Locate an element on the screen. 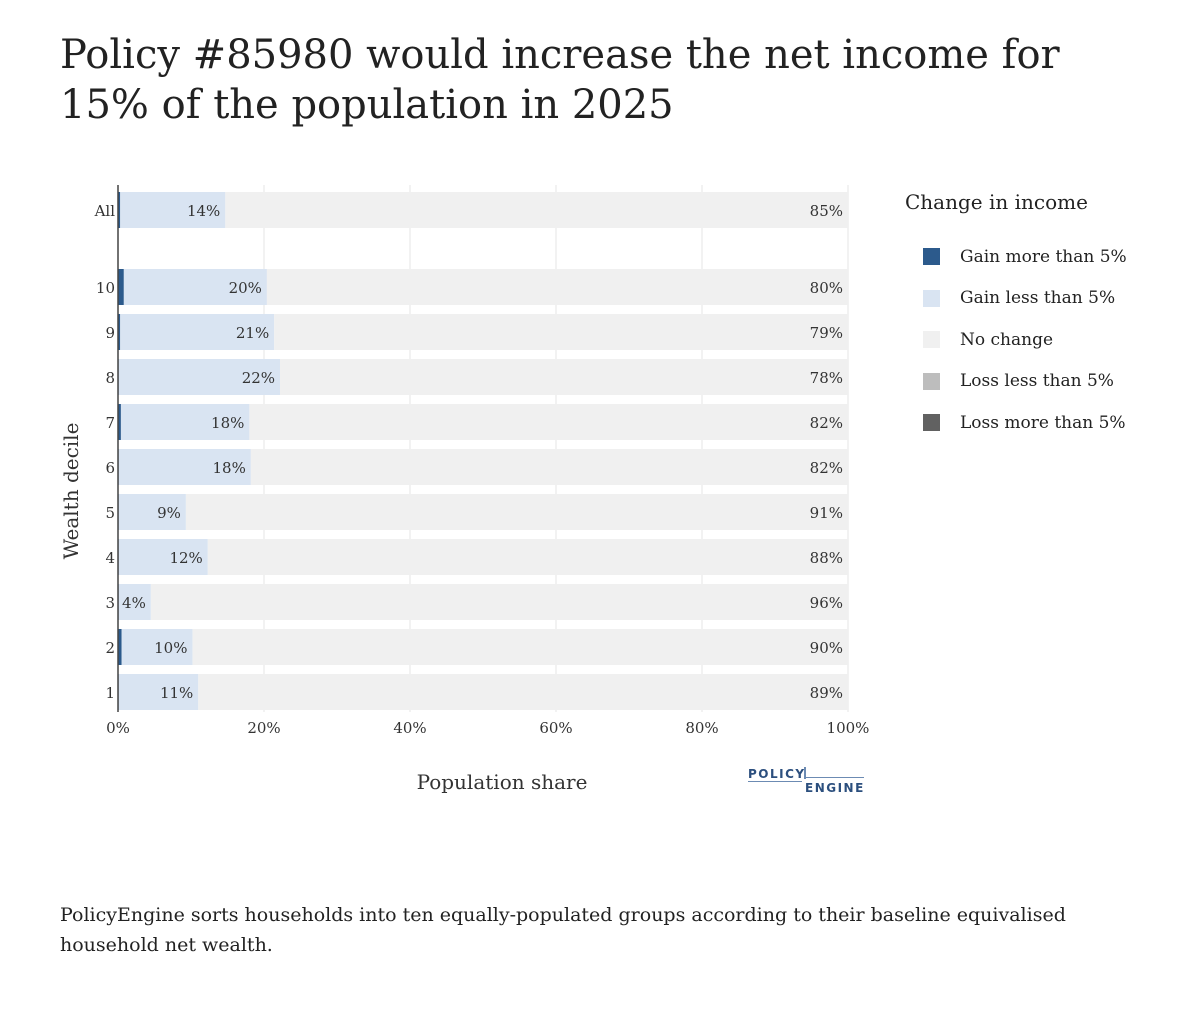  data-label-no-change: 88% is located at coordinates (826, 558).